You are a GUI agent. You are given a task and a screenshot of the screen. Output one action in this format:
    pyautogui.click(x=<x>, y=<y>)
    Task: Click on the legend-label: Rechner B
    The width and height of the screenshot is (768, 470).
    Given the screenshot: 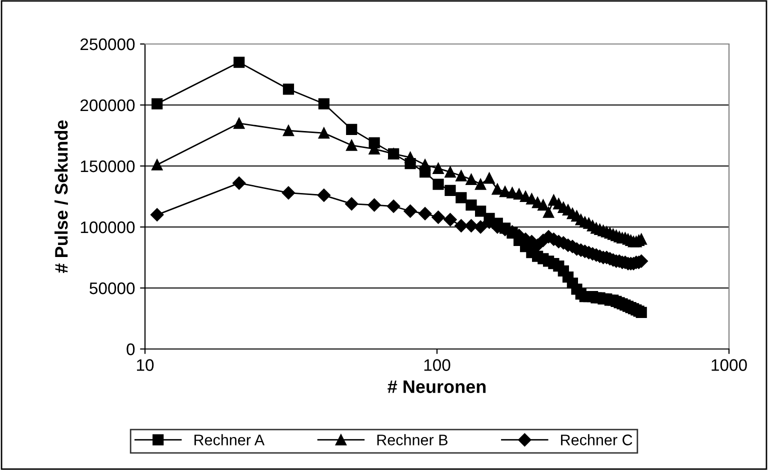 What is the action you would take?
    pyautogui.click(x=412, y=440)
    